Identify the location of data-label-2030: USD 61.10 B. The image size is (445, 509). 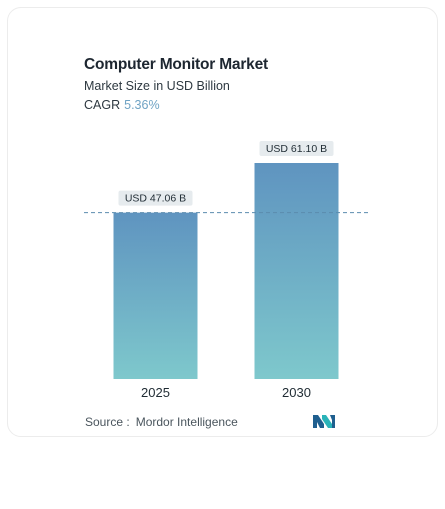
(296, 149).